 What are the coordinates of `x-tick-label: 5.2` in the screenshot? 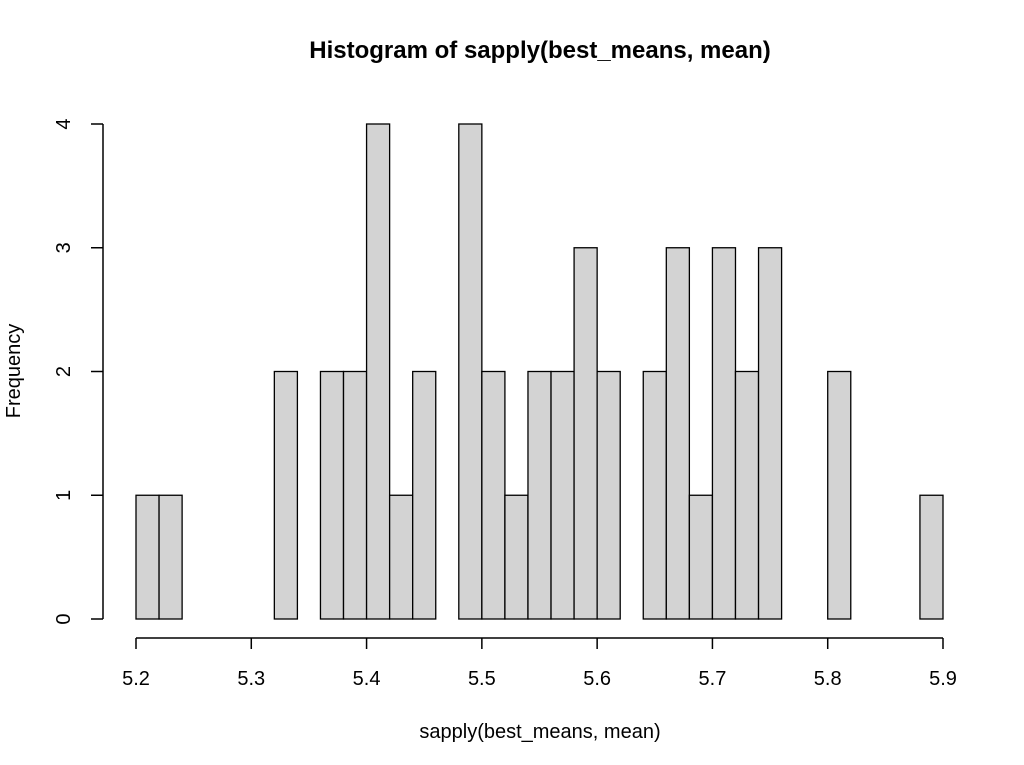 It's located at (136, 679).